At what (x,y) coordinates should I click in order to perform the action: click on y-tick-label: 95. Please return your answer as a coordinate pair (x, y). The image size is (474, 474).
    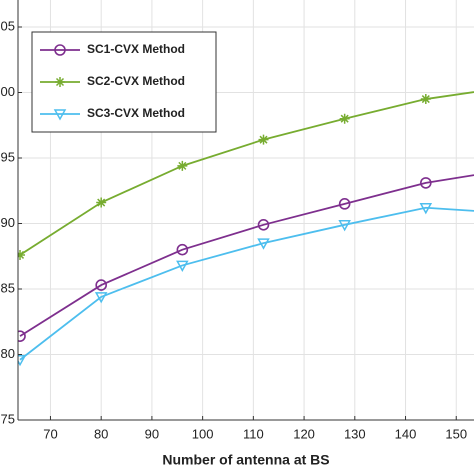
    Looking at the image, I should click on (8, 156).